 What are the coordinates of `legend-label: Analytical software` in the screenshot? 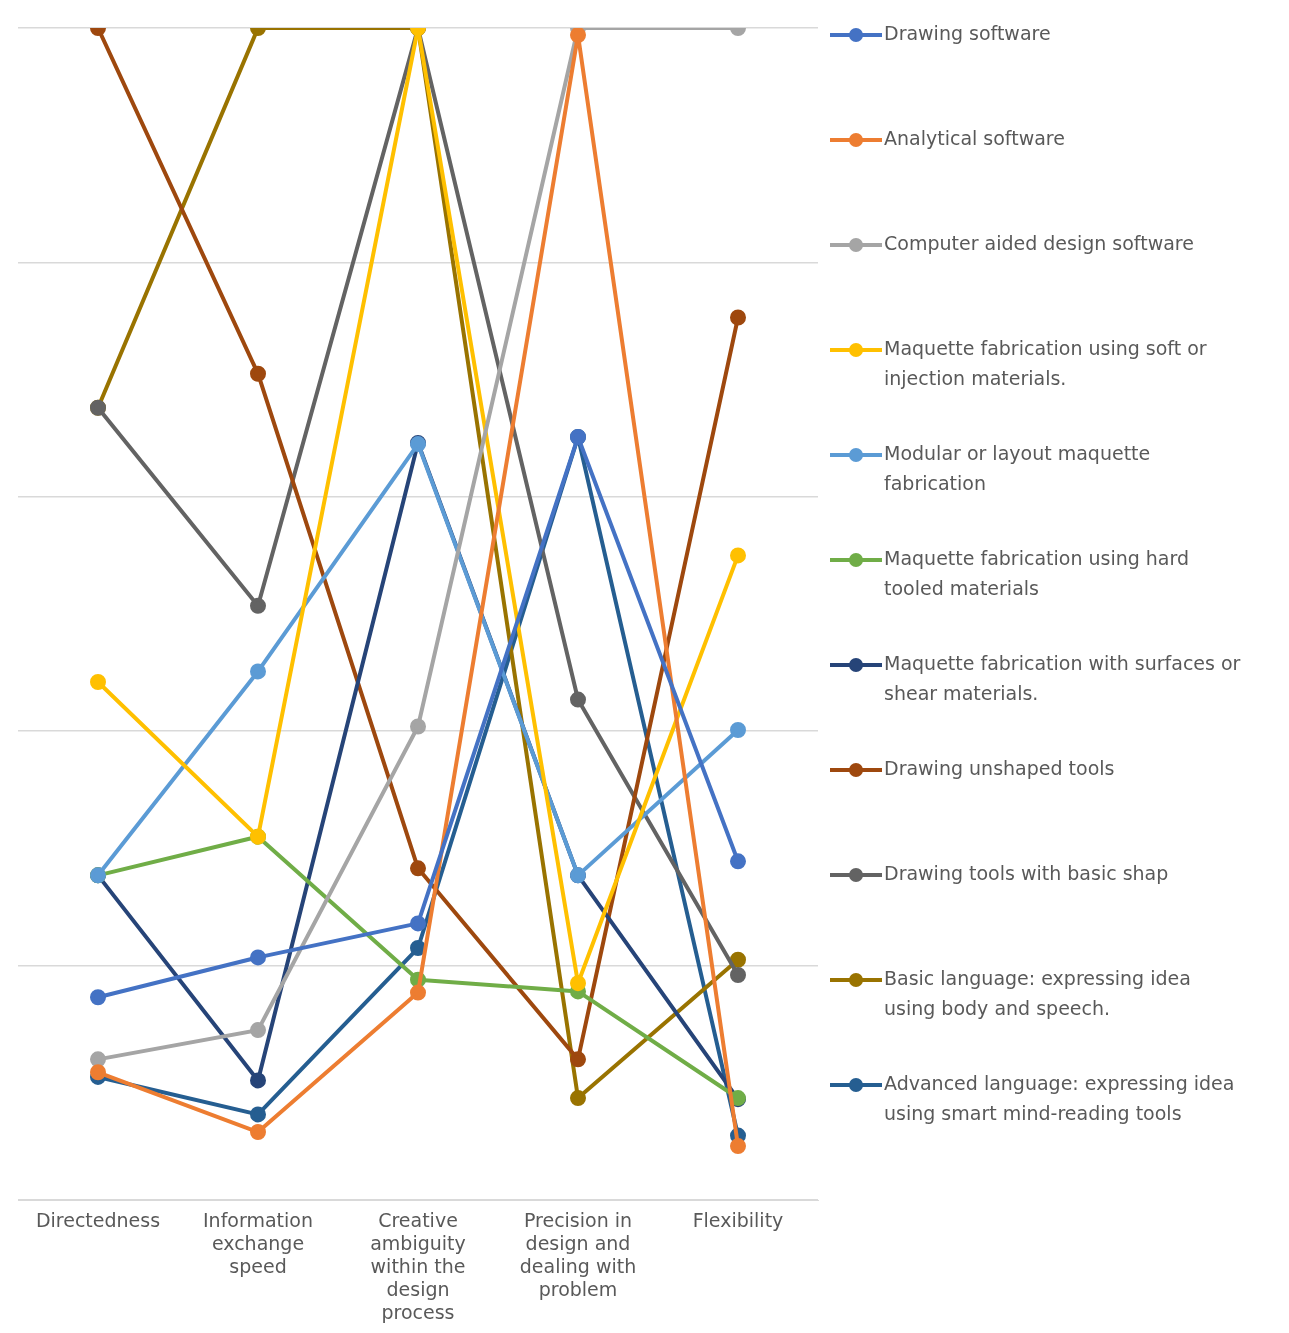 It's located at (974, 138).